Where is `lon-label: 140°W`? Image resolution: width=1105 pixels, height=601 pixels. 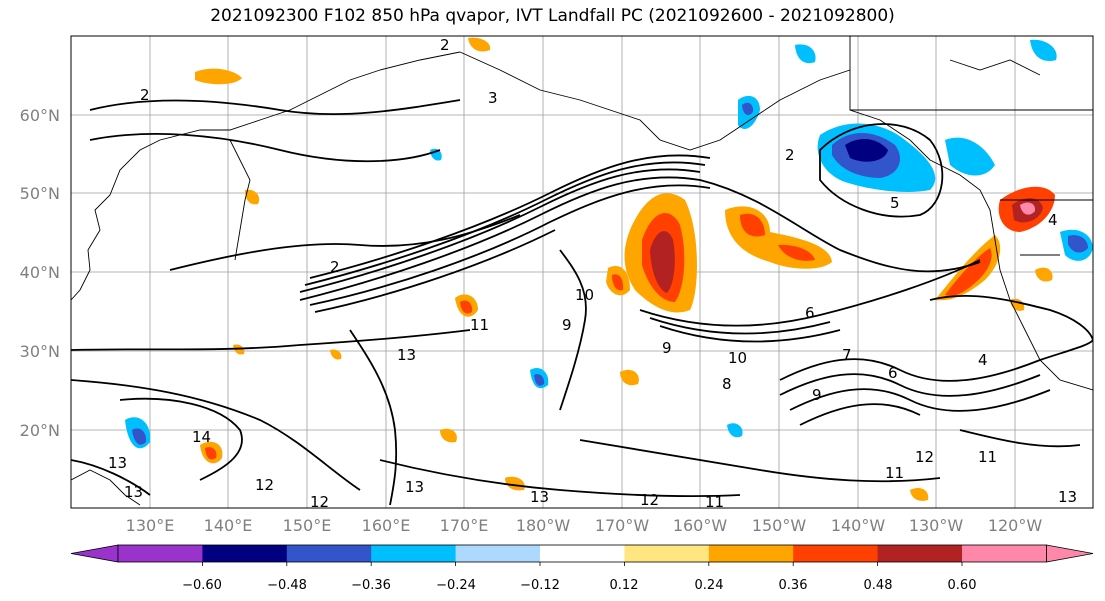 lon-label: 140°W is located at coordinates (858, 525).